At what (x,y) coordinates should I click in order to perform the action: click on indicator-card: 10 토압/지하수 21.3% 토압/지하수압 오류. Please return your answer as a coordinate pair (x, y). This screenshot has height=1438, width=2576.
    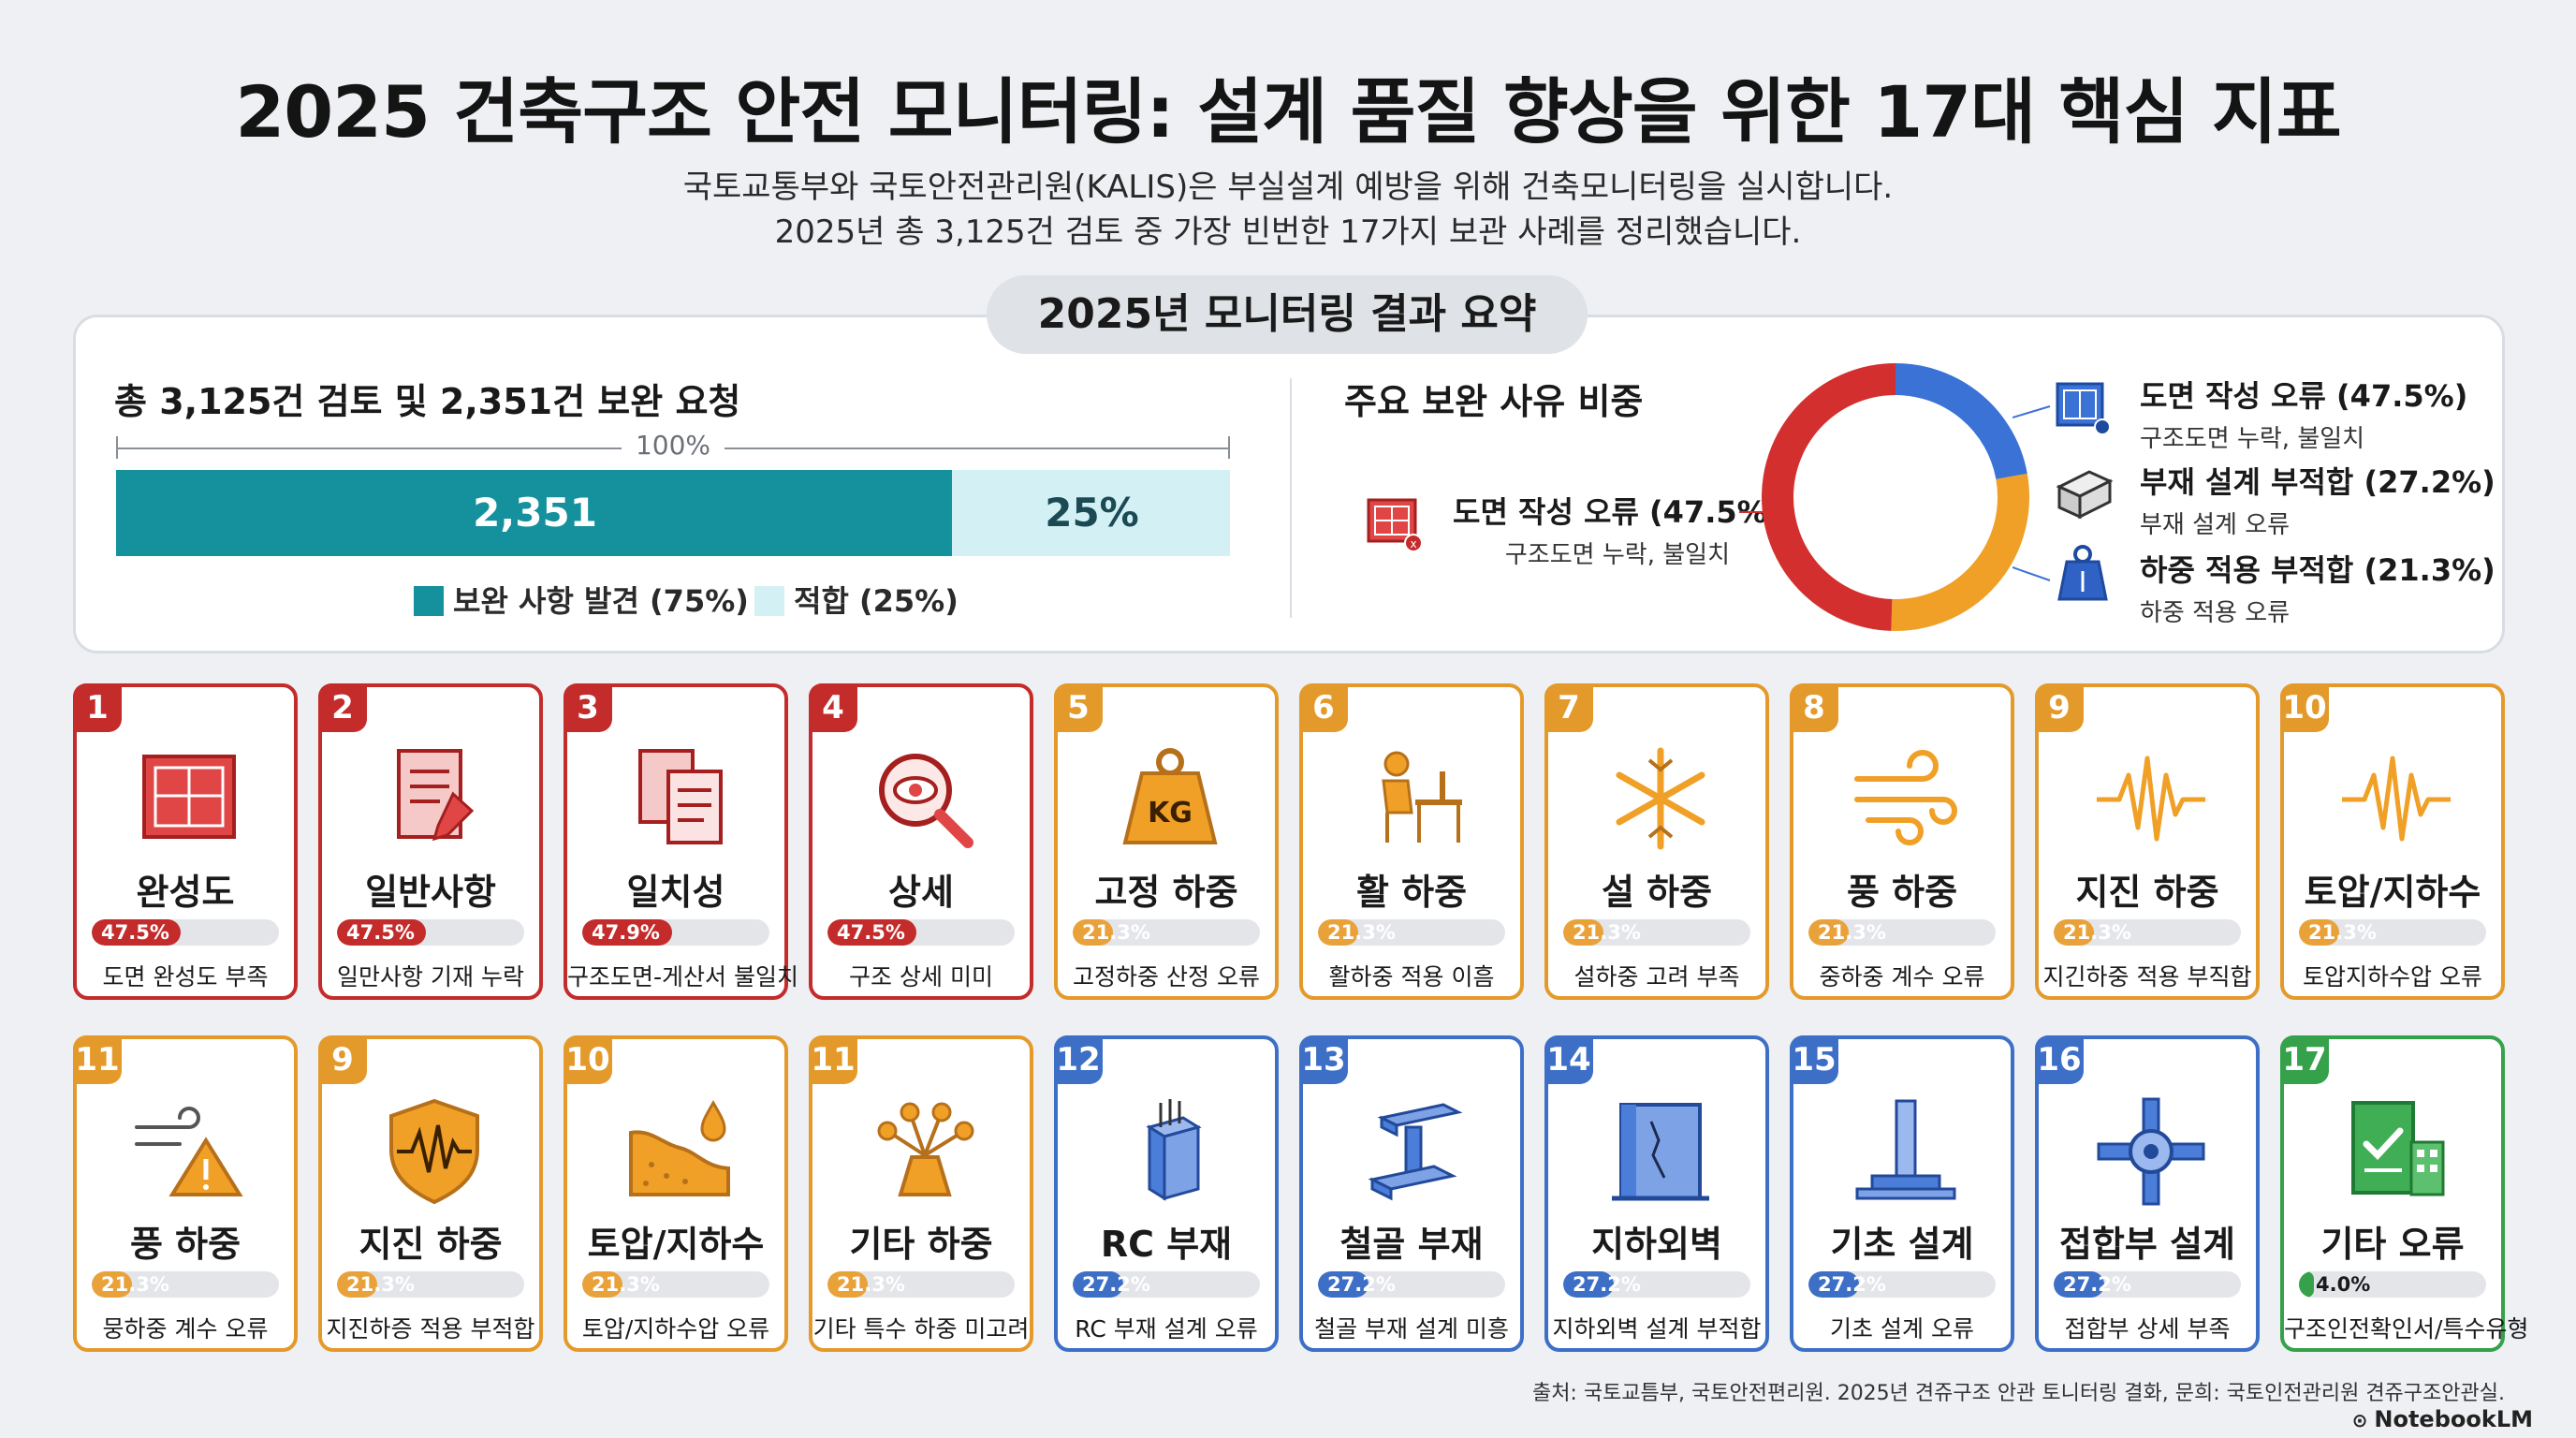
    Looking at the image, I should click on (676, 1193).